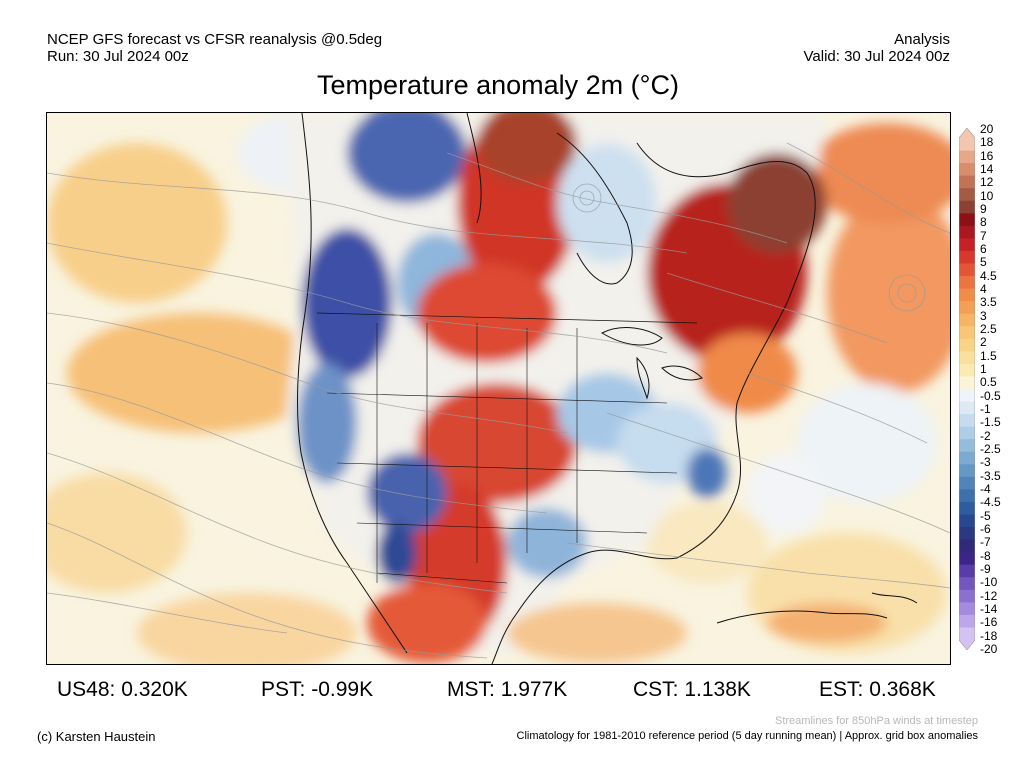 The image size is (1024, 768). Describe the element at coordinates (985, 529) in the screenshot. I see `colorbar-tick-label: -6` at that location.